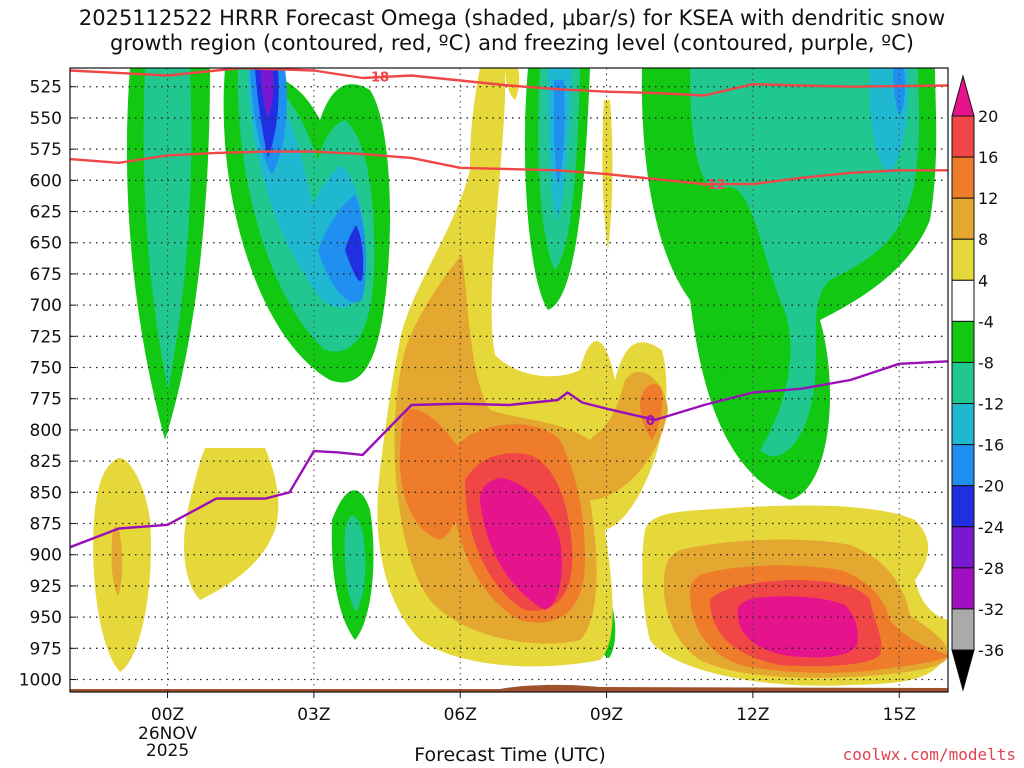 This screenshot has height=768, width=1024. What do you see at coordinates (167, 734) in the screenshot?
I see `date-label: 26NOV` at bounding box center [167, 734].